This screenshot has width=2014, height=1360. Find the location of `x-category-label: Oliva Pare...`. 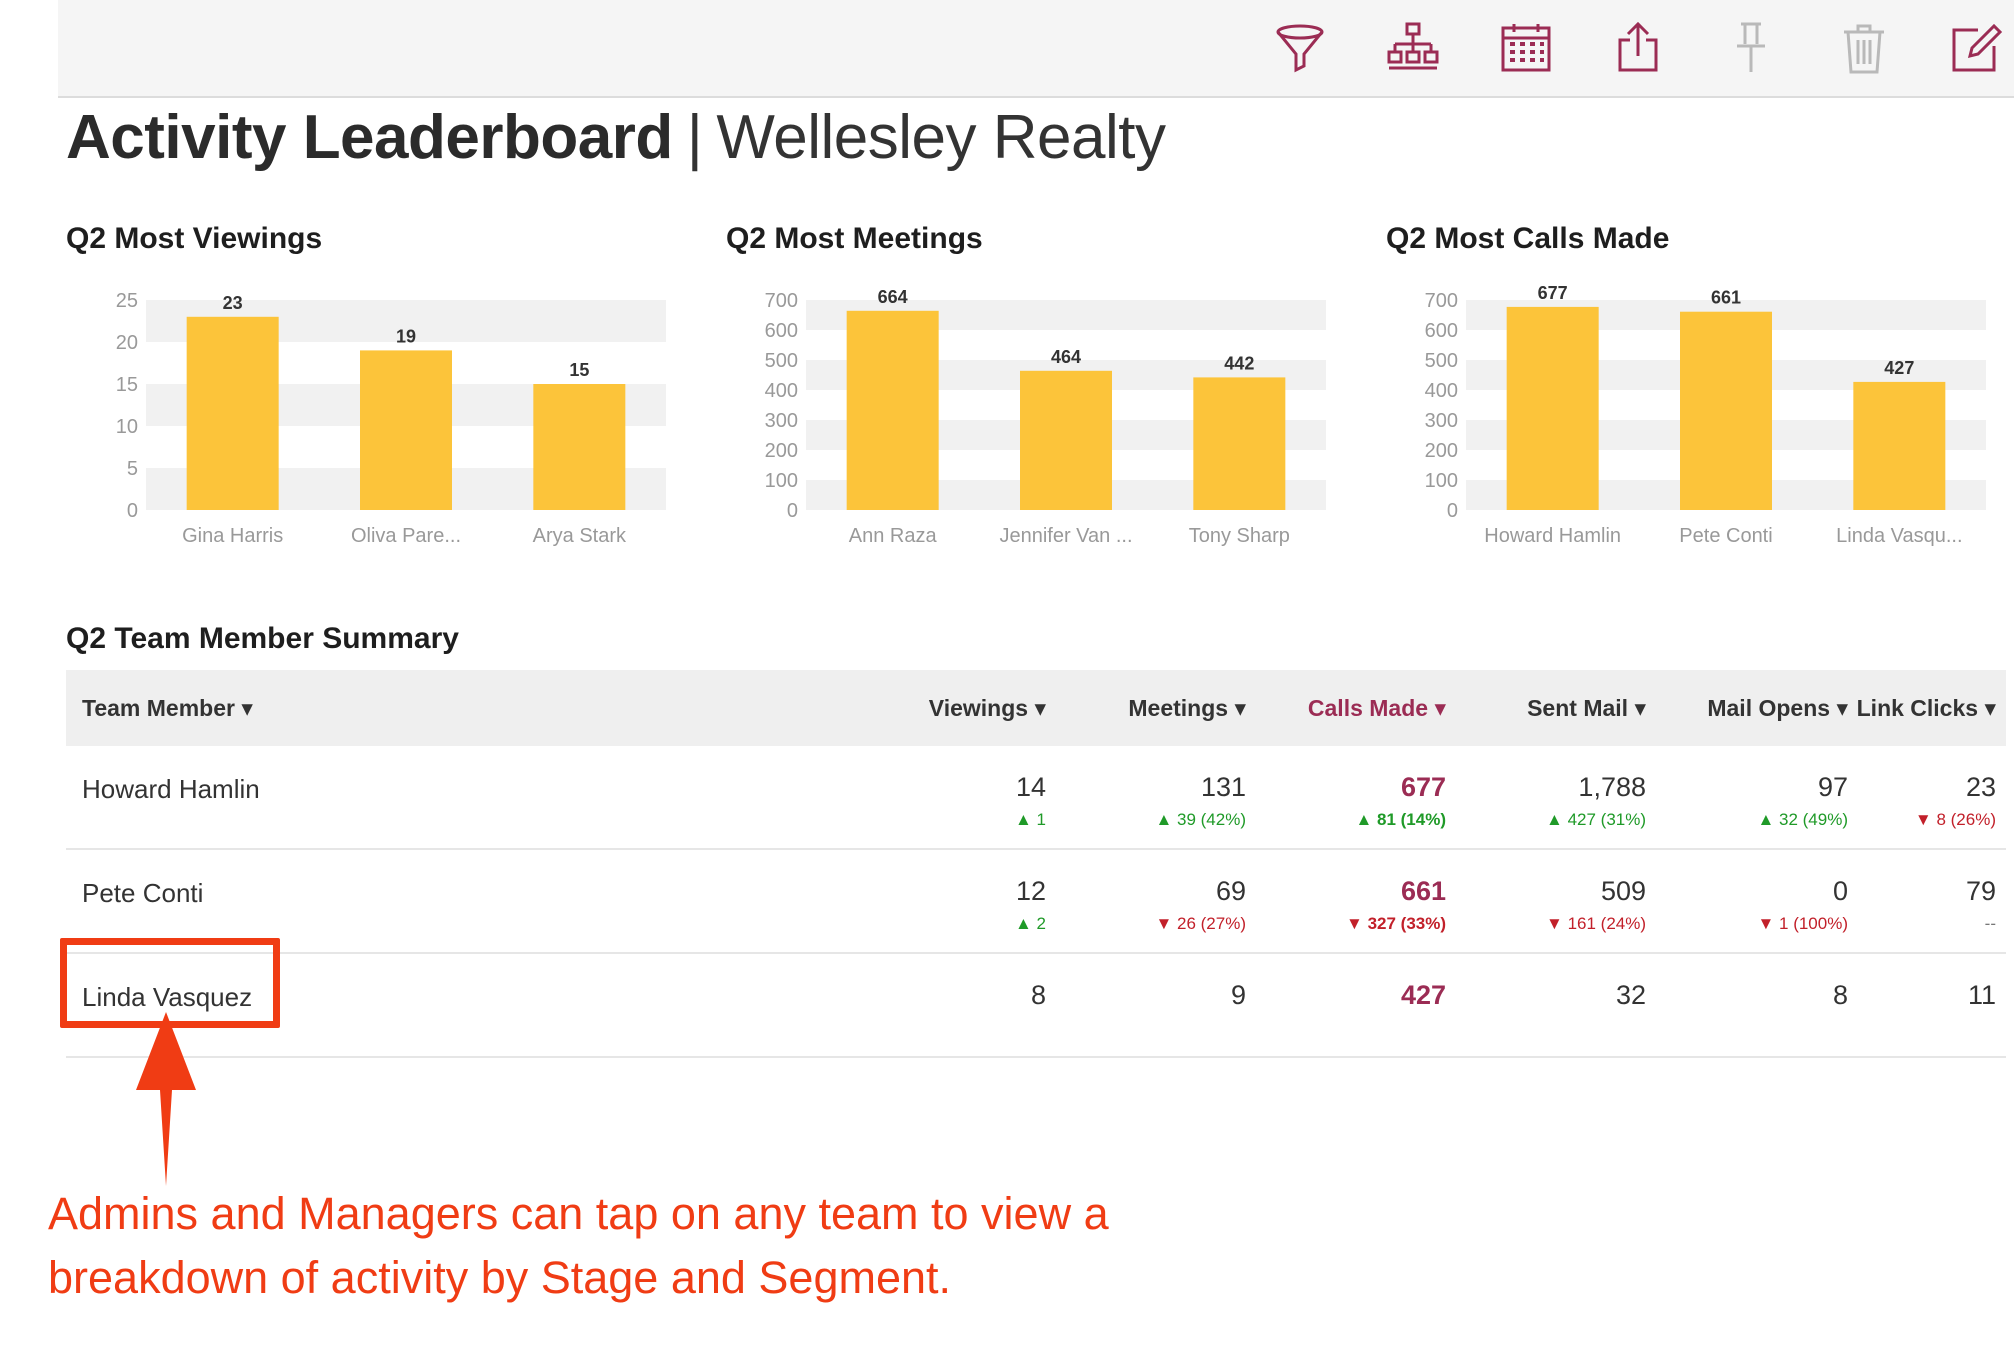

x-category-label: Oliva Pare... is located at coordinates (406, 536).